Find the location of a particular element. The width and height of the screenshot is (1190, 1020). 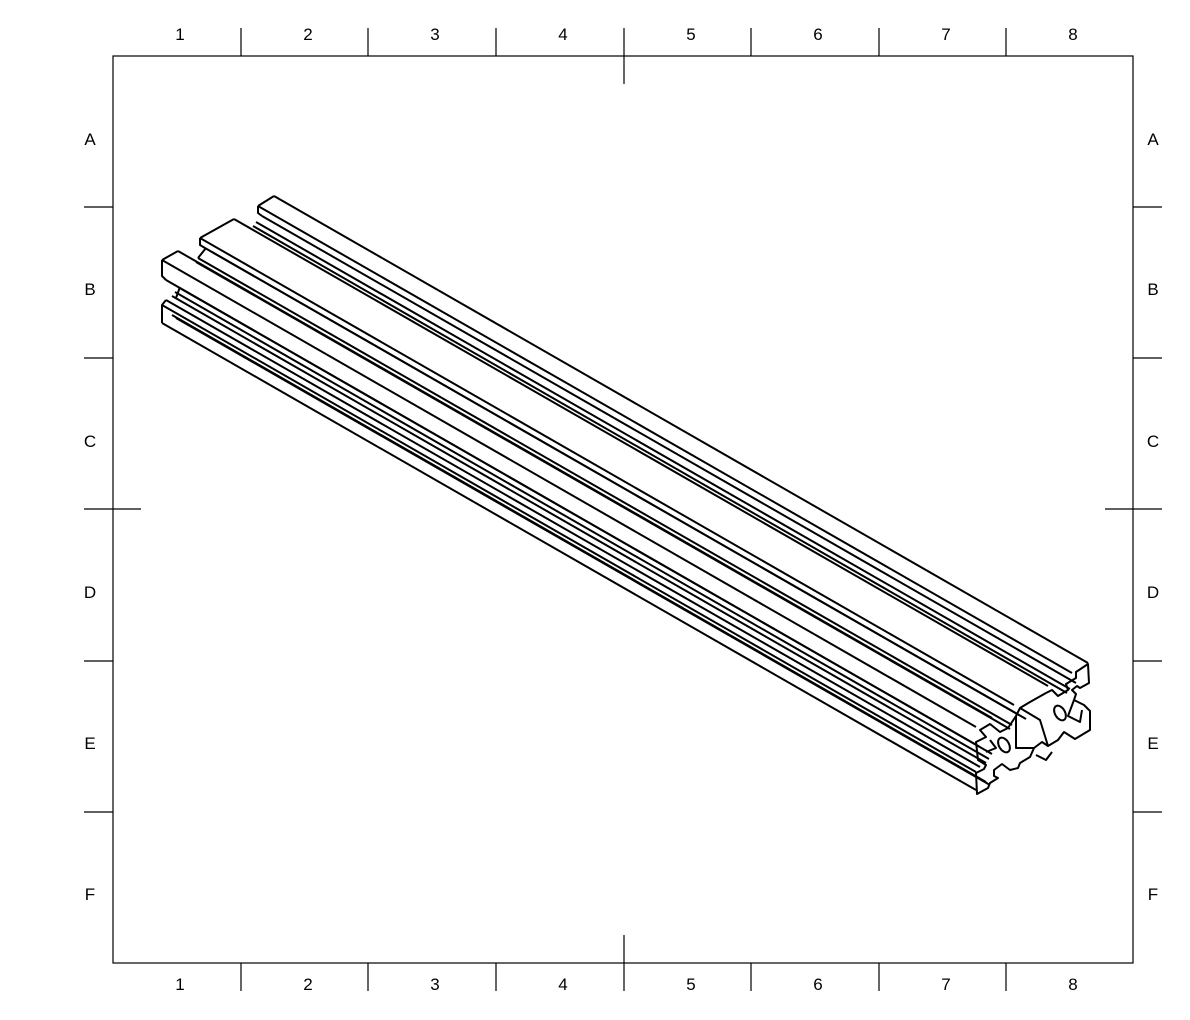

row-label-right: F is located at coordinates (1153, 894).